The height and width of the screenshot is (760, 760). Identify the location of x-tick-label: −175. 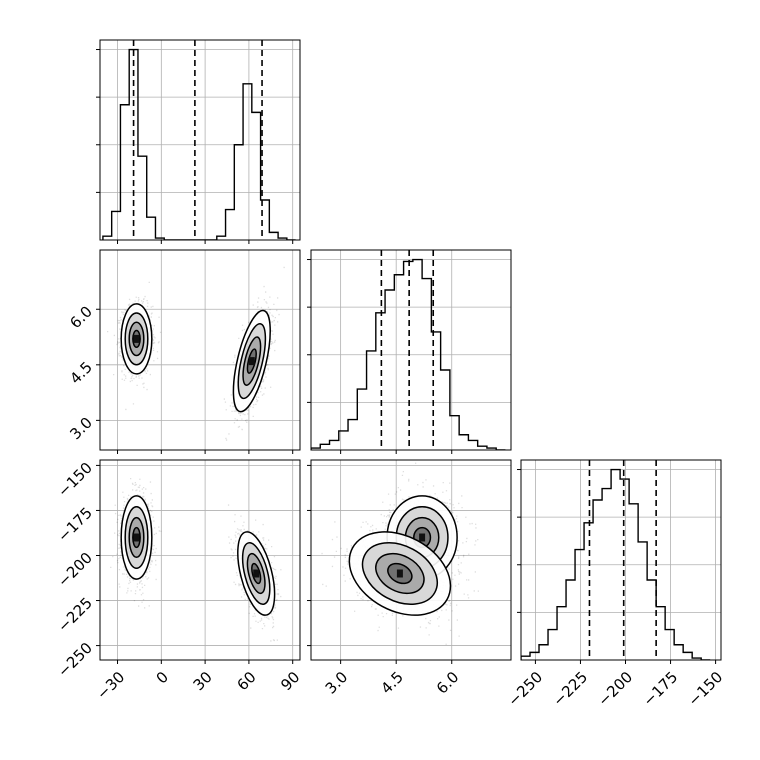
(660, 689).